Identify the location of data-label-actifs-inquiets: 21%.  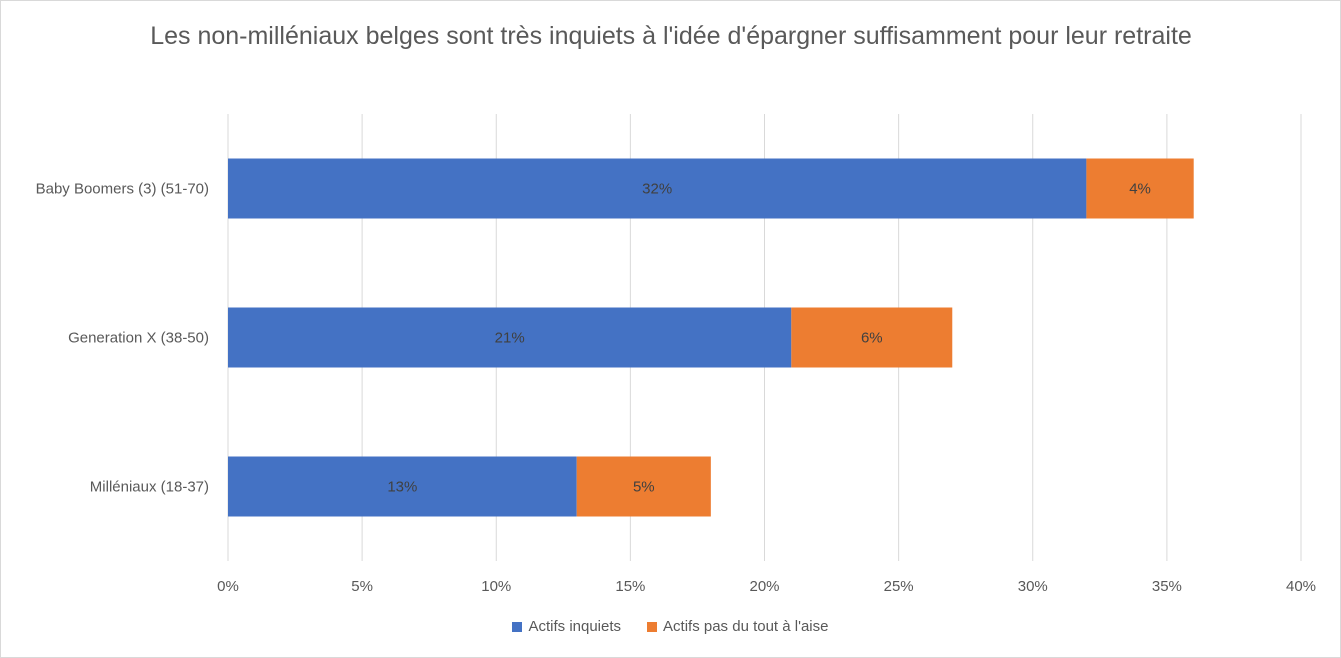
(510, 338).